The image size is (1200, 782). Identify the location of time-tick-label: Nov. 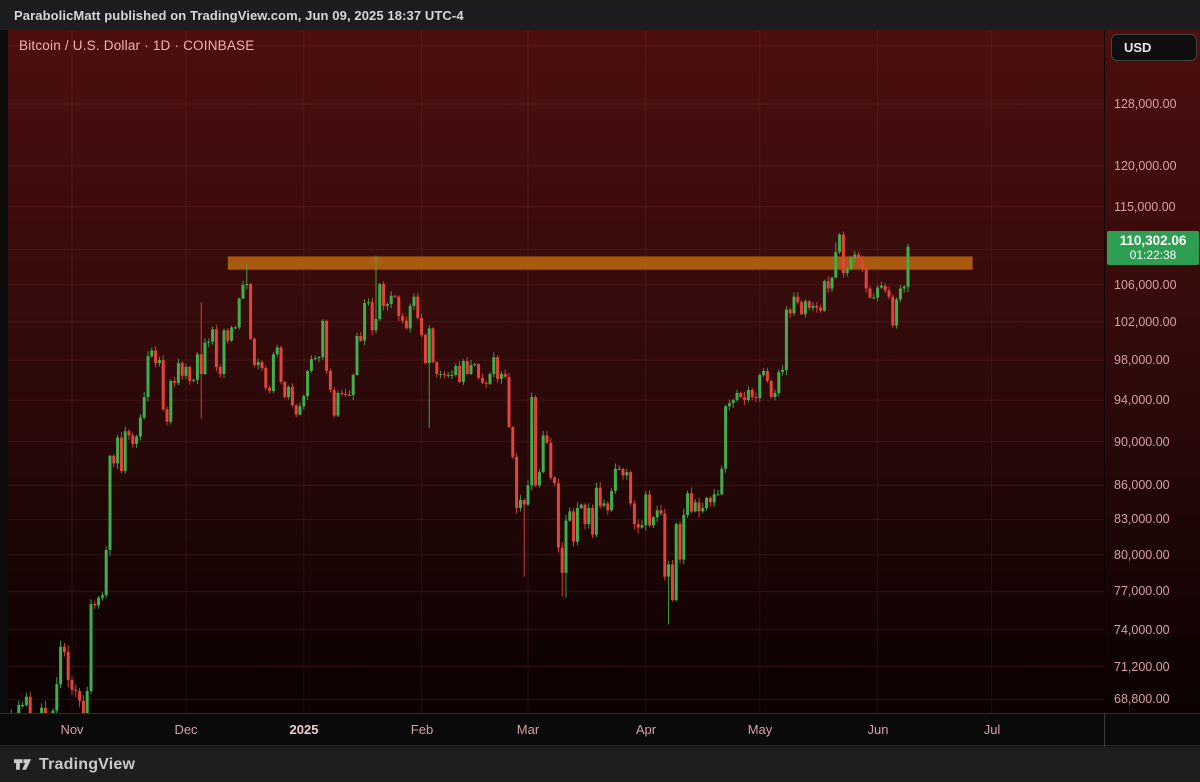
(72, 729).